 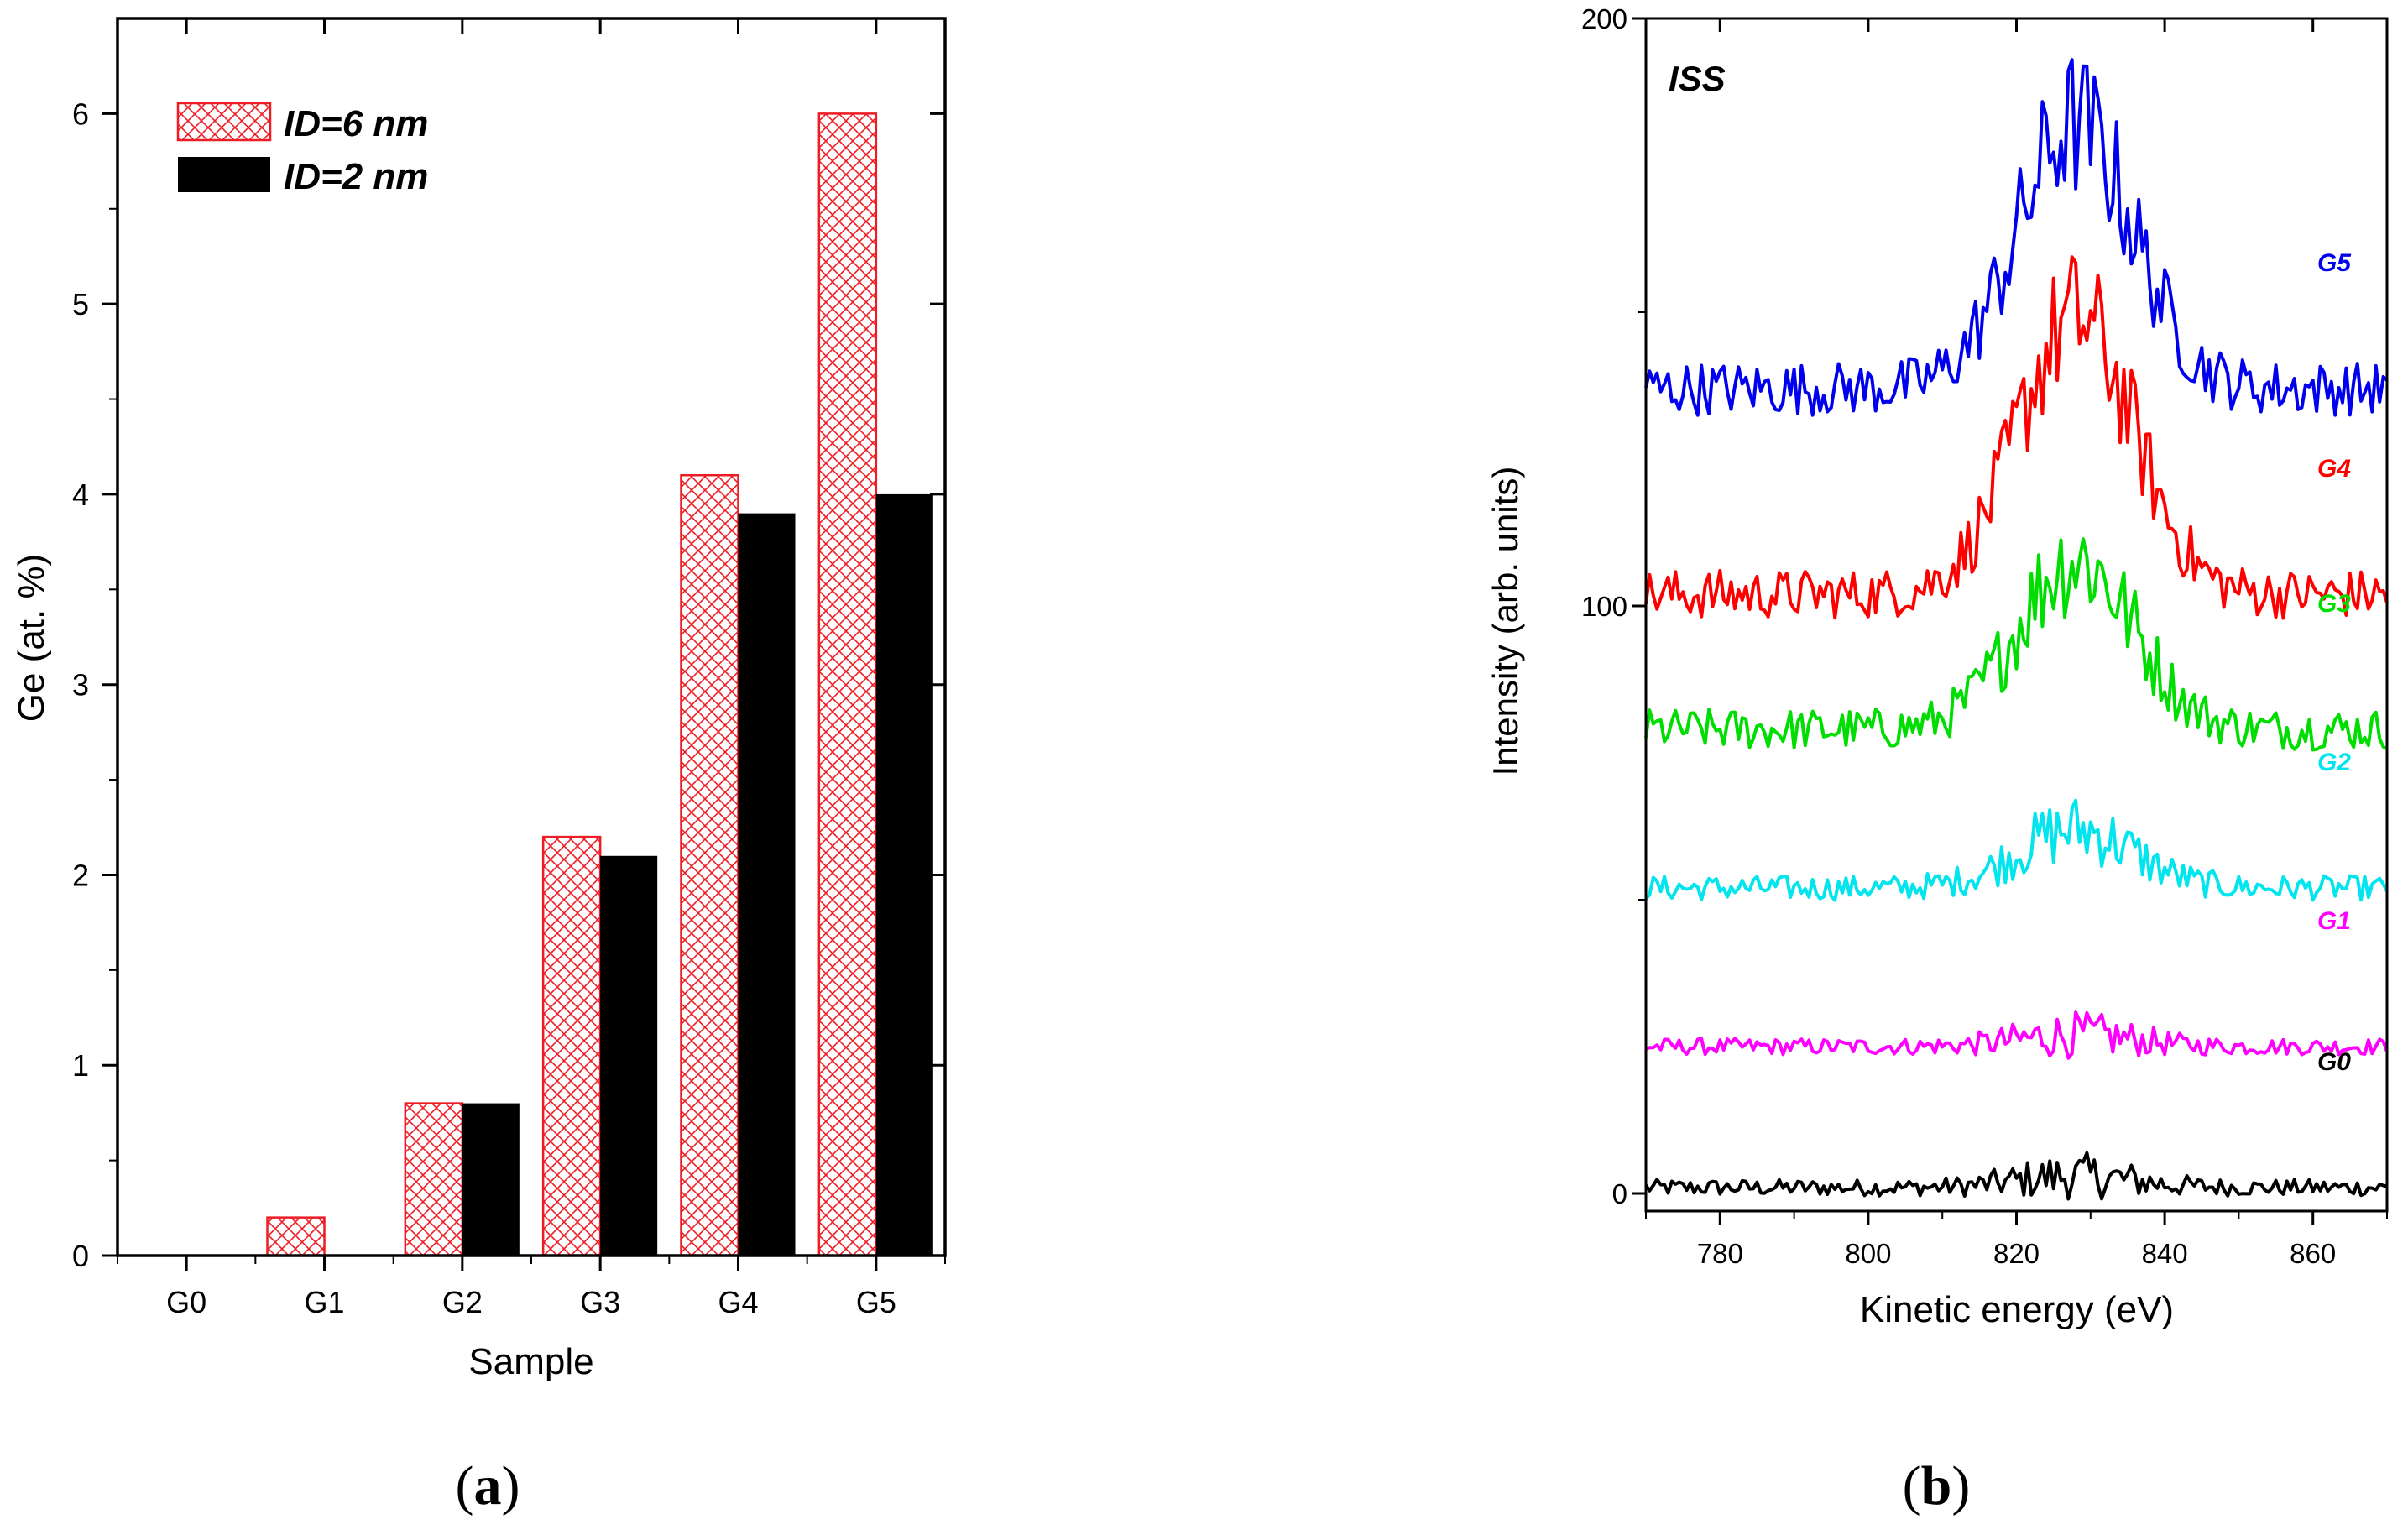 I want to click on x-tick-label: G5, so click(x=876, y=1302).